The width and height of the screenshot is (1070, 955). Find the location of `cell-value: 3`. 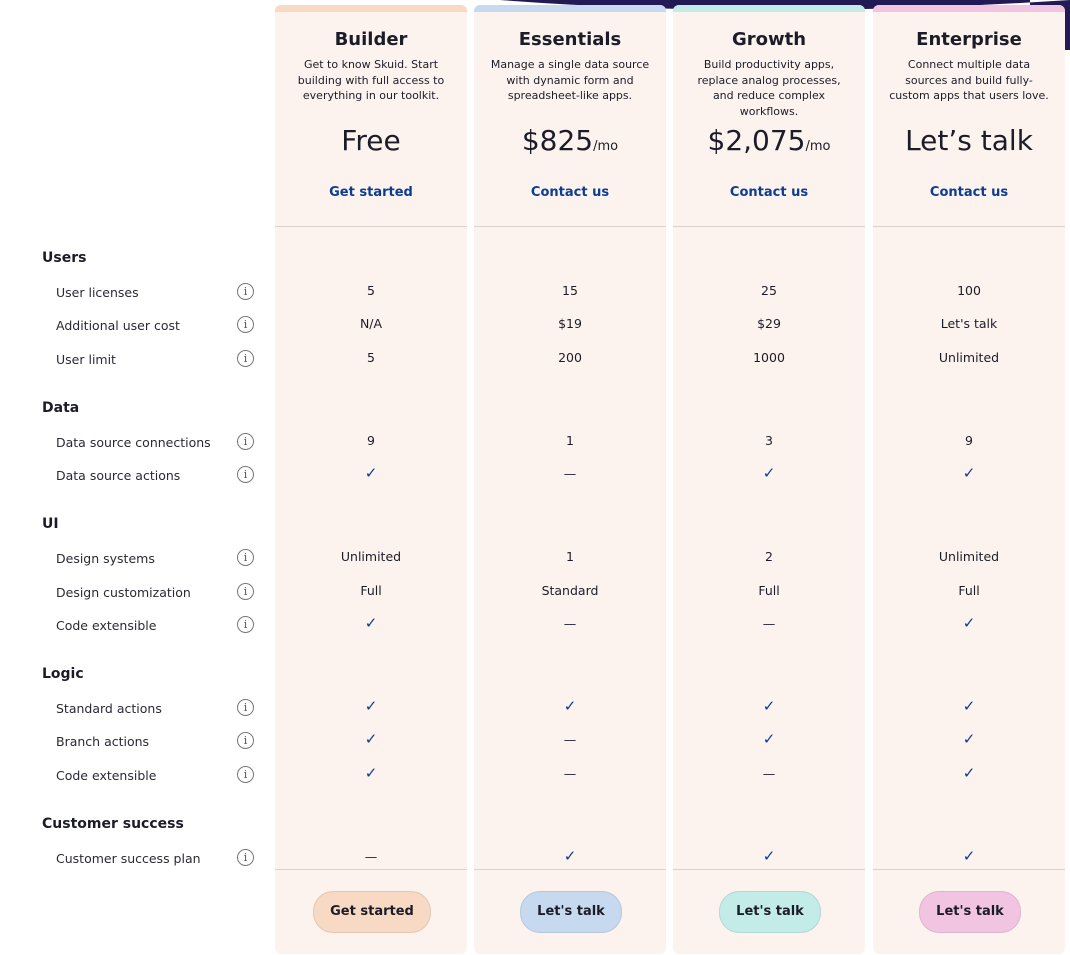

cell-value: 3 is located at coordinates (769, 440).